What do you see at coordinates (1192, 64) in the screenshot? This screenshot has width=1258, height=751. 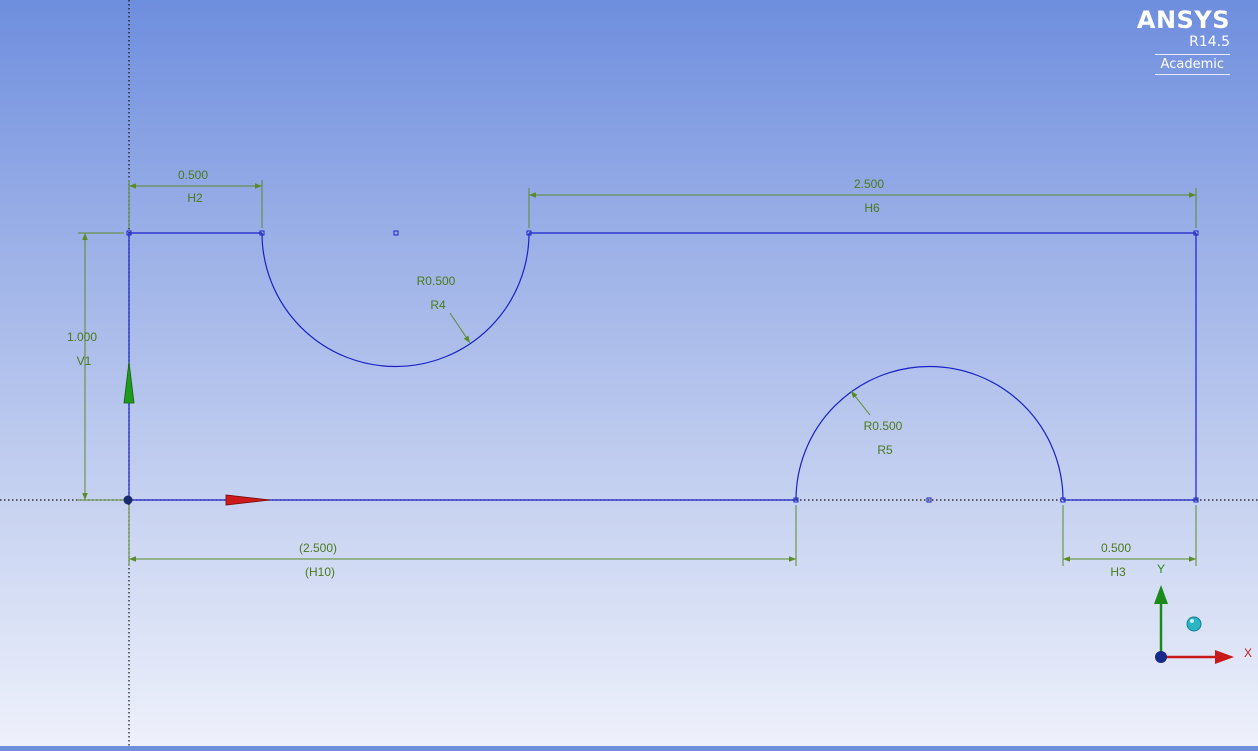 I see `logo-edition: Academic` at bounding box center [1192, 64].